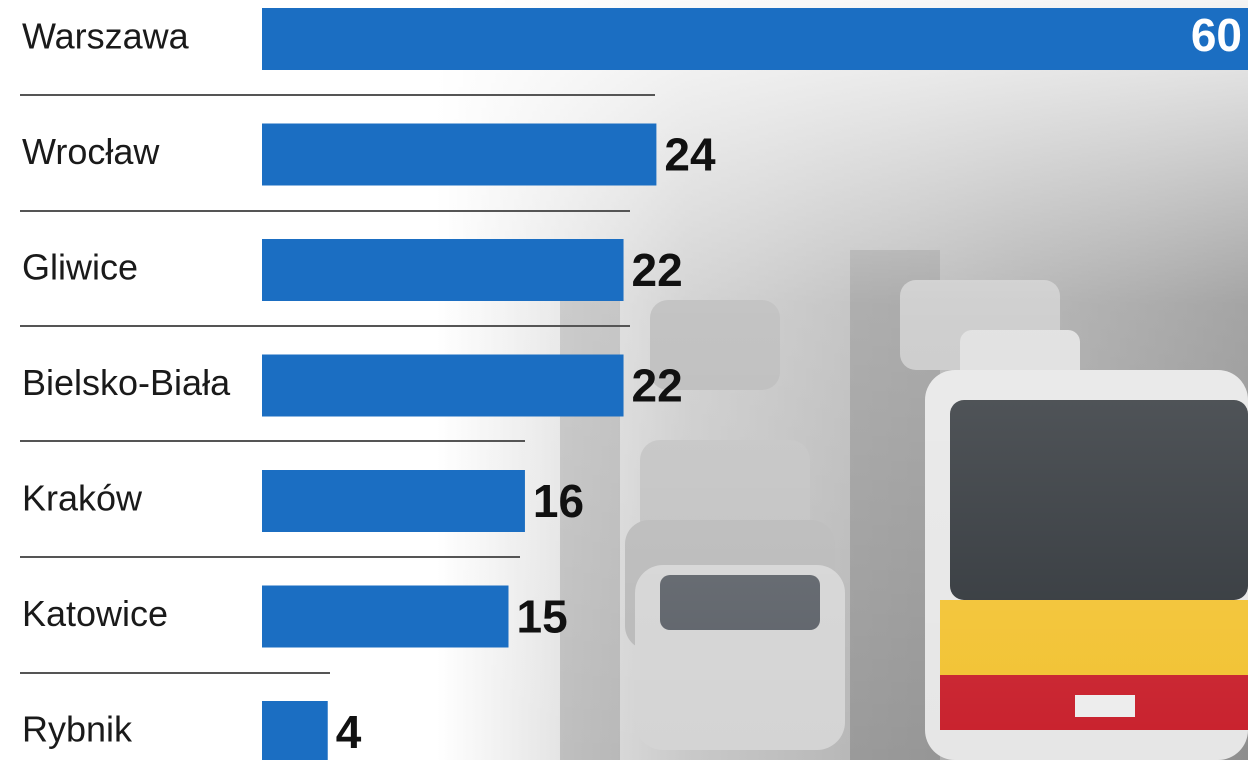 The image size is (1248, 760). What do you see at coordinates (542, 617) in the screenshot?
I see `value-label: 15` at bounding box center [542, 617].